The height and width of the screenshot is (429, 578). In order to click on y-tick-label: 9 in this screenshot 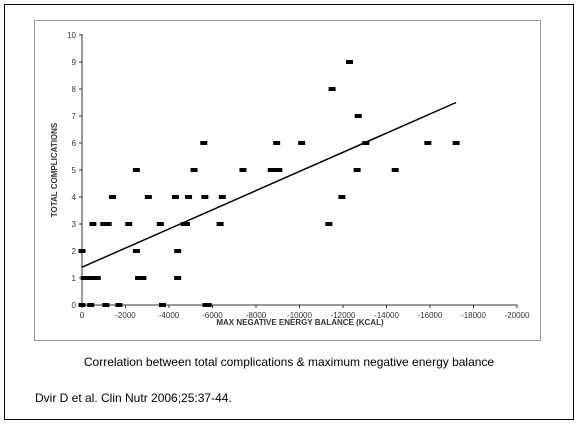, I will do `click(74, 62)`.